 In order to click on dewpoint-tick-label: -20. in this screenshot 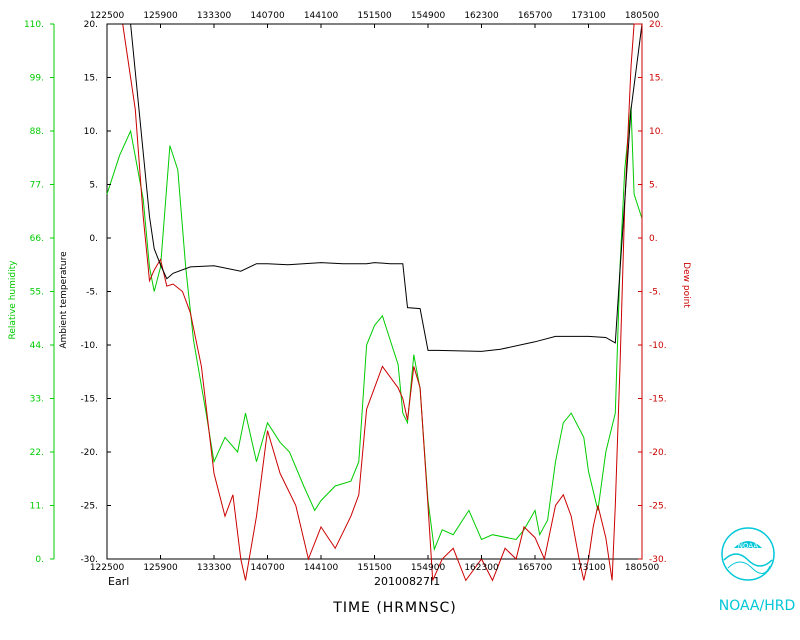, I will do `click(658, 453)`.